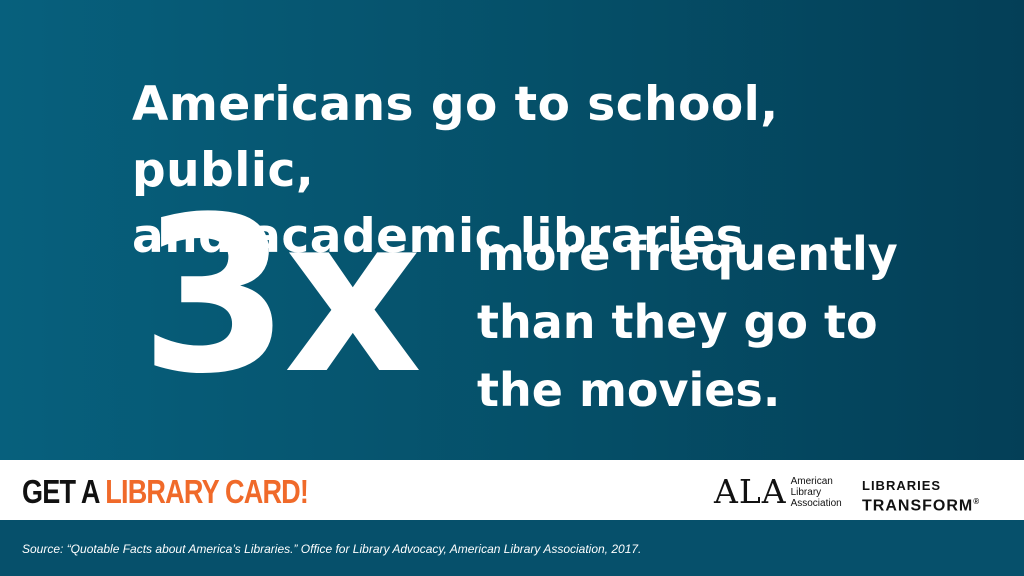  What do you see at coordinates (750, 491) in the screenshot?
I see `ala-logo-letters: ALA` at bounding box center [750, 491].